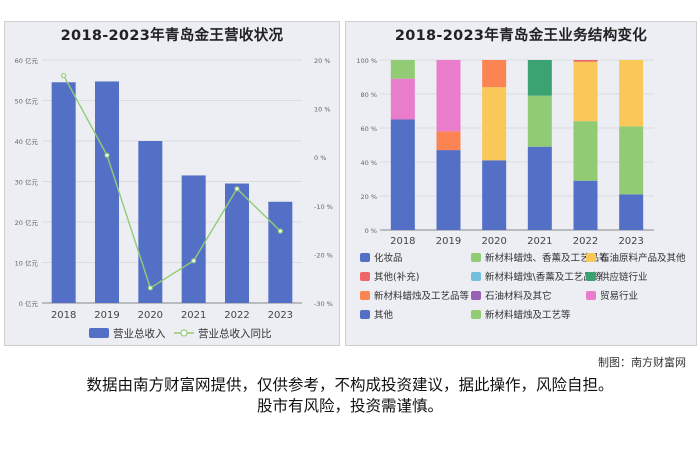 This screenshot has width=700, height=467. Describe the element at coordinates (619, 296) in the screenshot. I see `legend-label: 贸易行业` at that location.